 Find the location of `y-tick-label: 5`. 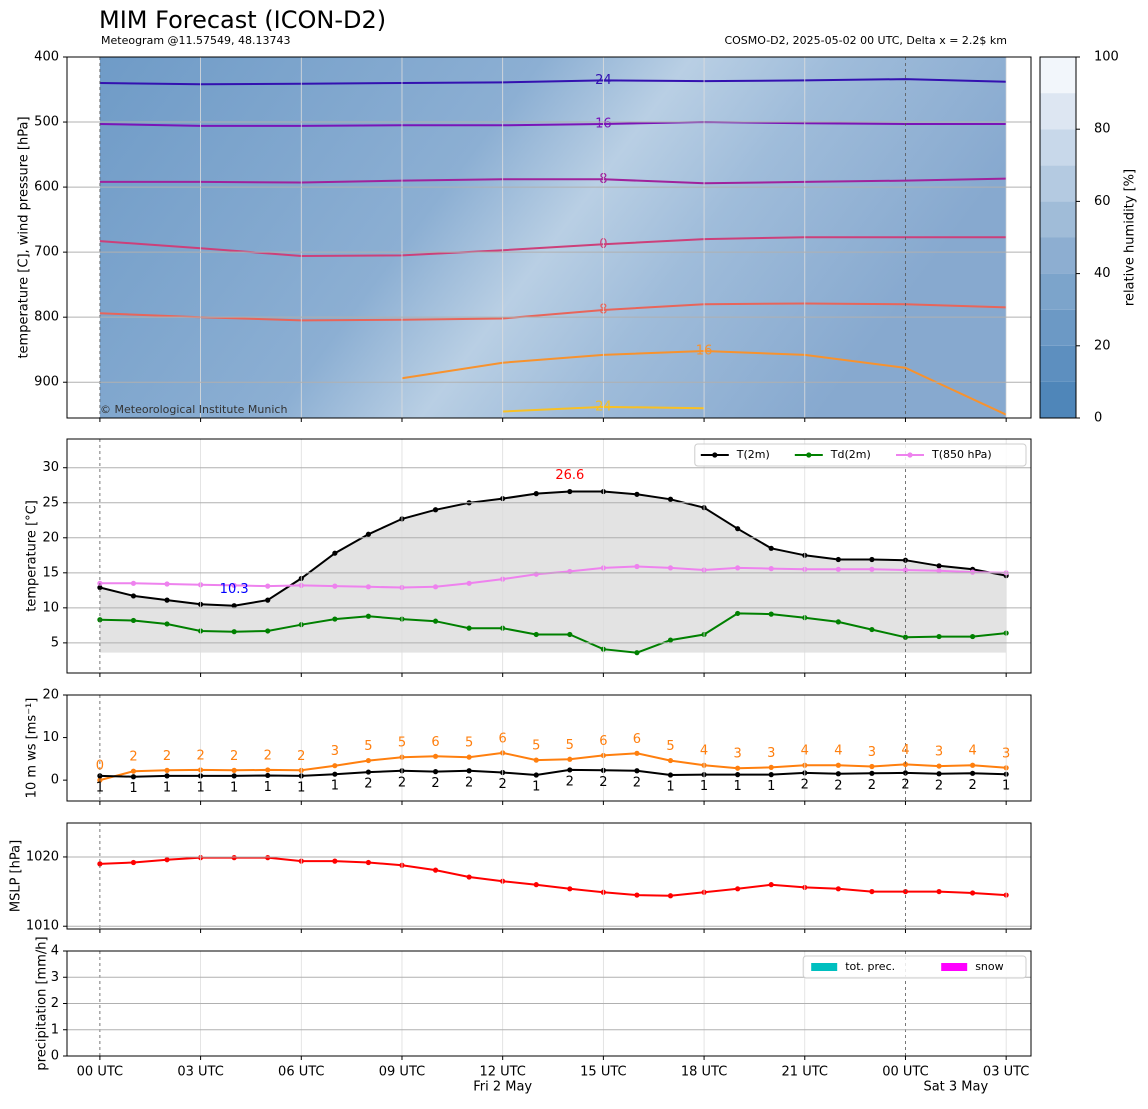

y-tick-label: 5 is located at coordinates (55, 642).